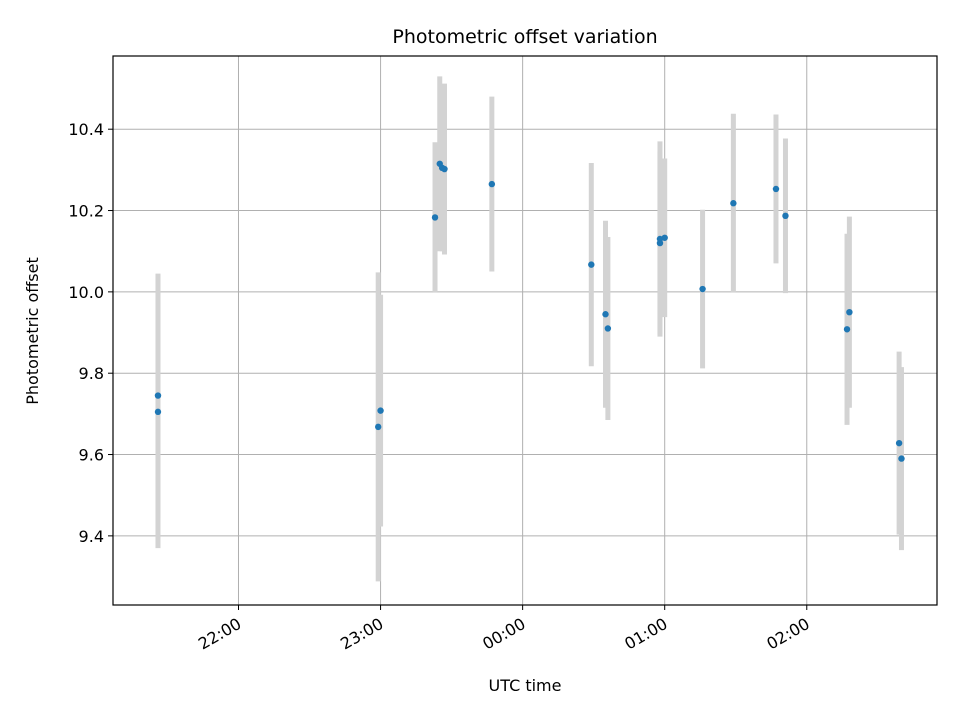 The image size is (960, 720). I want to click on y-axis: 9.4 9.6 9.8 10.0 10.2 10.4, so click(90, 333).